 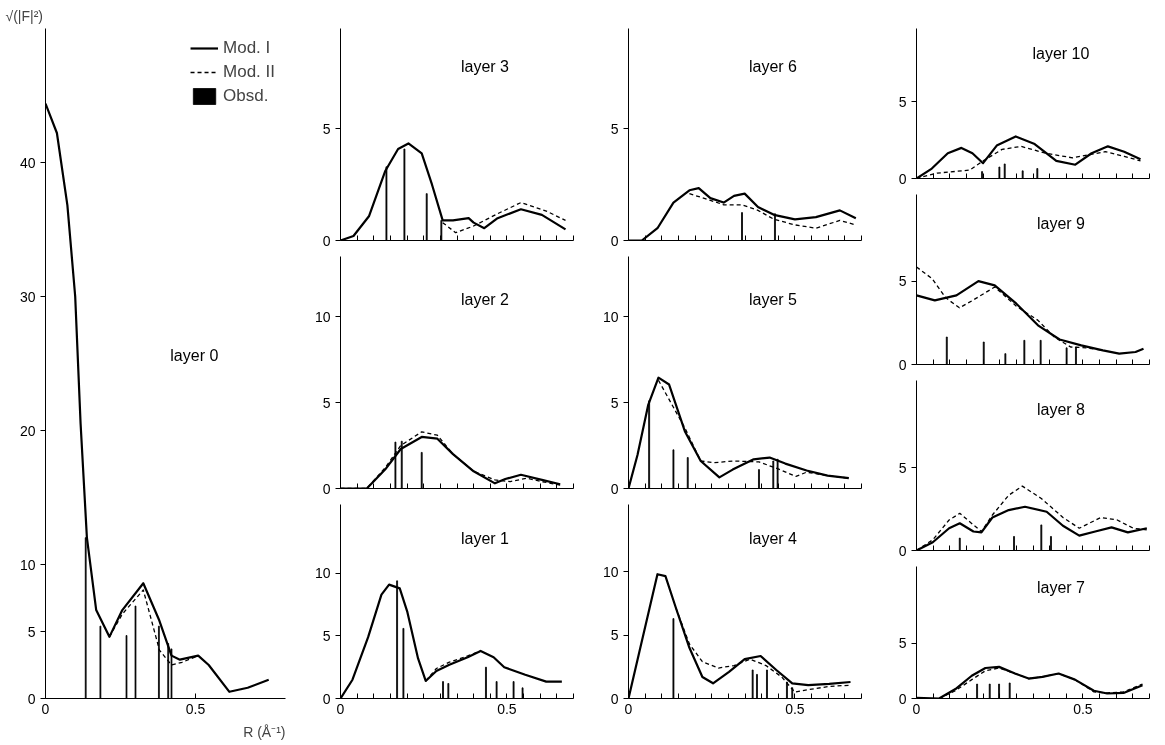 What do you see at coordinates (485, 539) in the screenshot?
I see `text: layer 1` at bounding box center [485, 539].